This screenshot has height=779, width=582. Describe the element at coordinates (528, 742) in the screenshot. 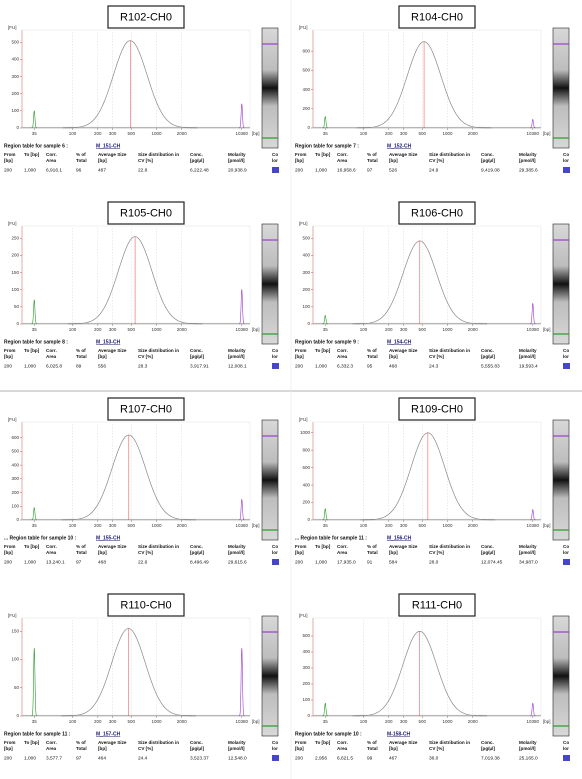

I see `table-header: Molarity` at that location.